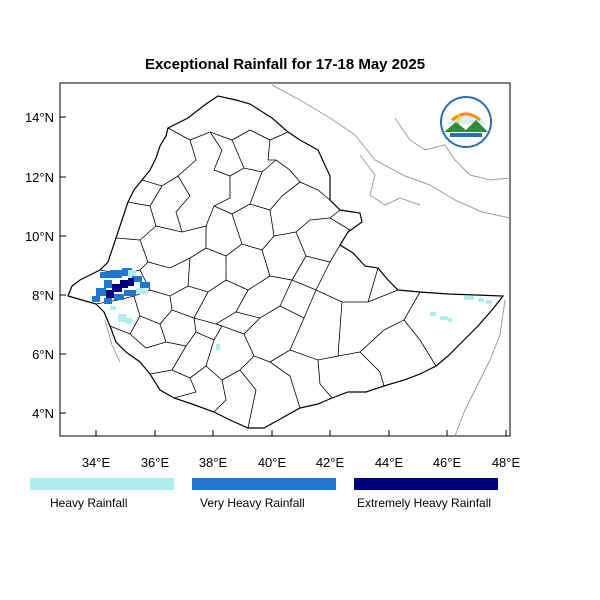 The height and width of the screenshot is (600, 600). I want to click on lat-tick-label: 4°N, so click(43, 413).